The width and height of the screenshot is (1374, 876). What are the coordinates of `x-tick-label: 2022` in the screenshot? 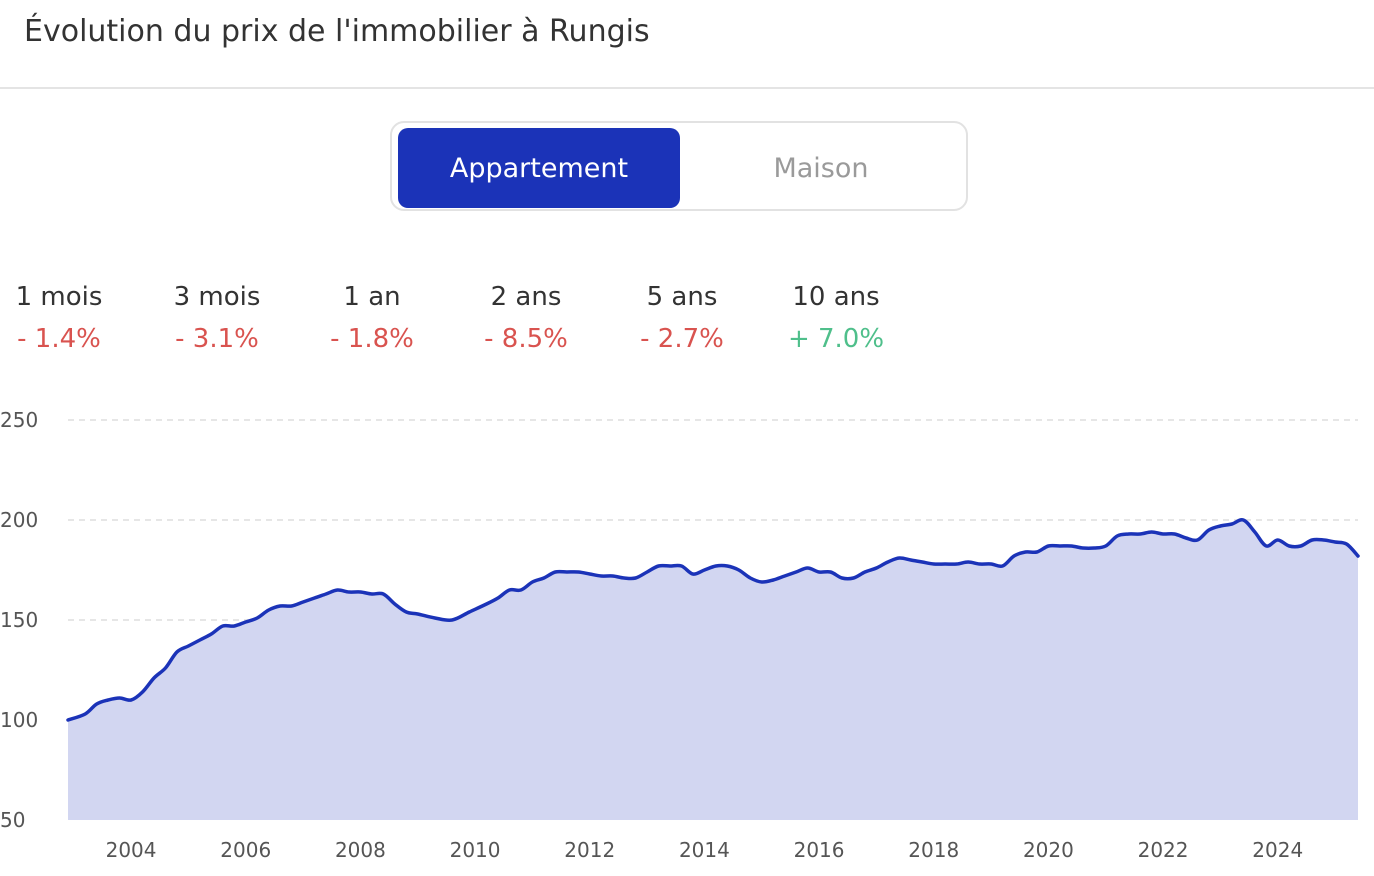 It's located at (1163, 850).